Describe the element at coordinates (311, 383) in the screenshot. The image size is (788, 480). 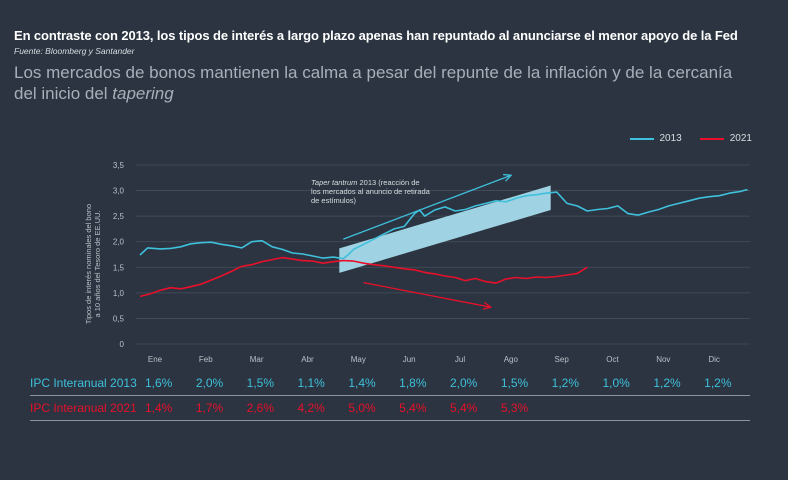
I see `cpi-2013-cell: 1,1%` at that location.